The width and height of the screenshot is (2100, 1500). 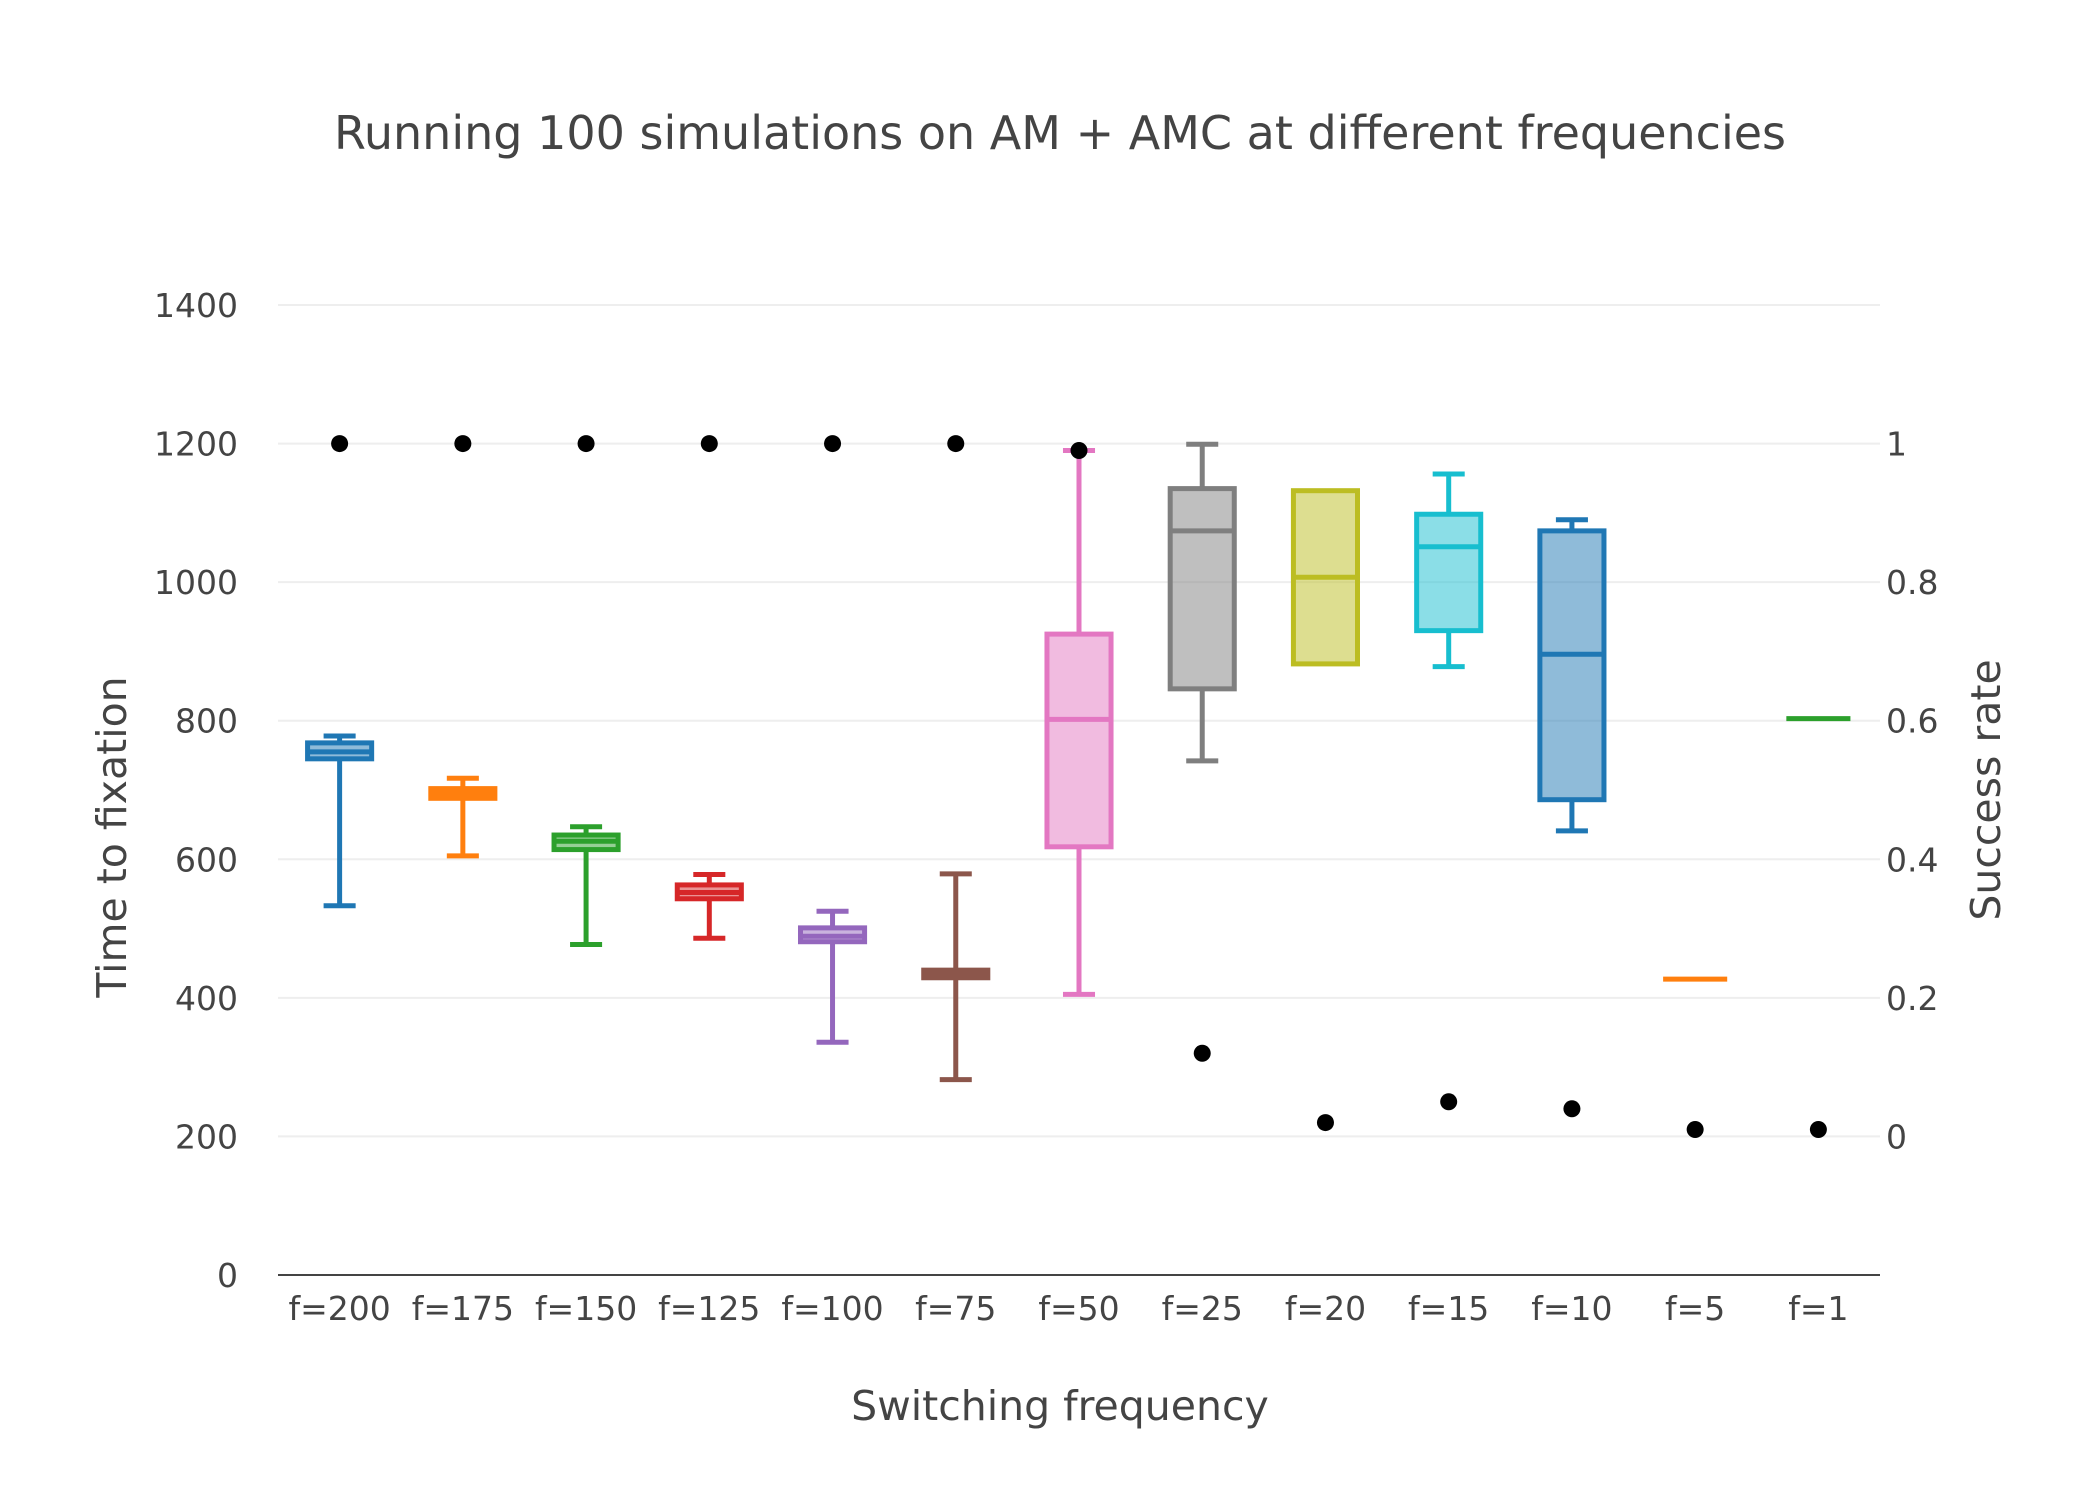 I want to click on x-tick-label: f=20, so click(x=1325, y=1308).